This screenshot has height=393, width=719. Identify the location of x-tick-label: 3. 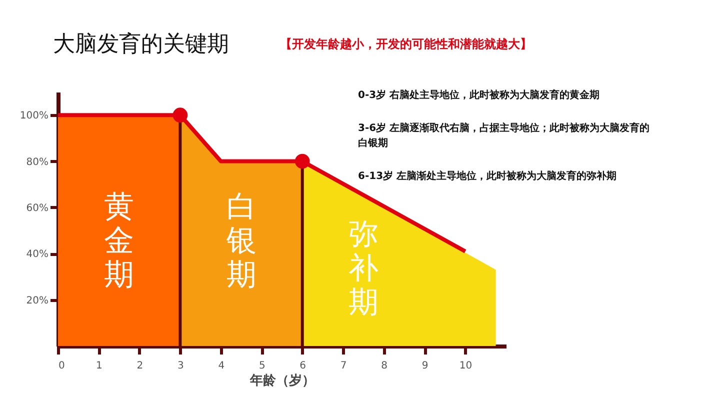
(180, 366).